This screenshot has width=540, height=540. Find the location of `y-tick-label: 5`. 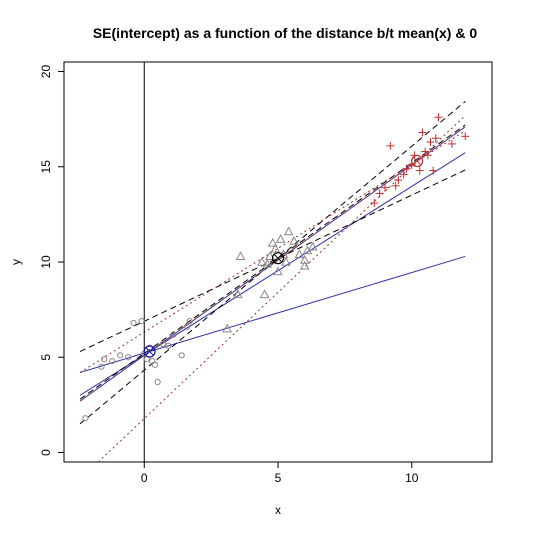

y-tick-label: 5 is located at coordinates (46, 357).